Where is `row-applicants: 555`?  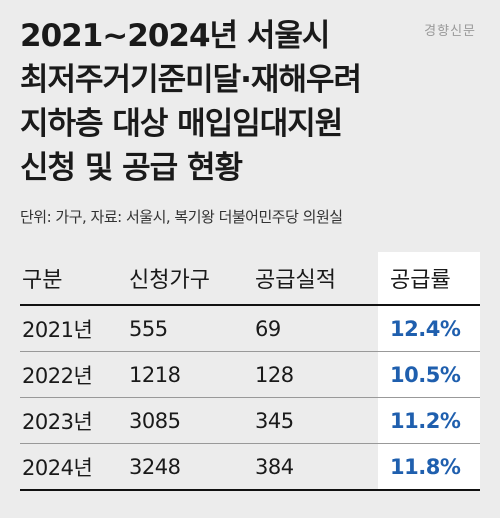
row-applicants: 555 is located at coordinates (192, 328).